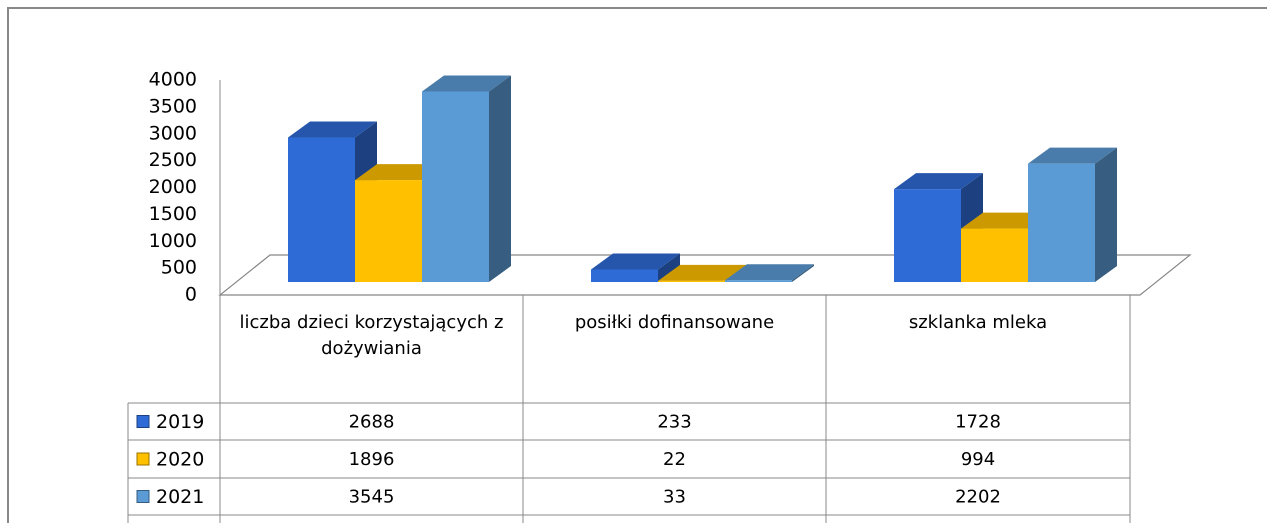 The height and width of the screenshot is (523, 1267). What do you see at coordinates (173, 133) in the screenshot?
I see `y-tick-label: 3000` at bounding box center [173, 133].